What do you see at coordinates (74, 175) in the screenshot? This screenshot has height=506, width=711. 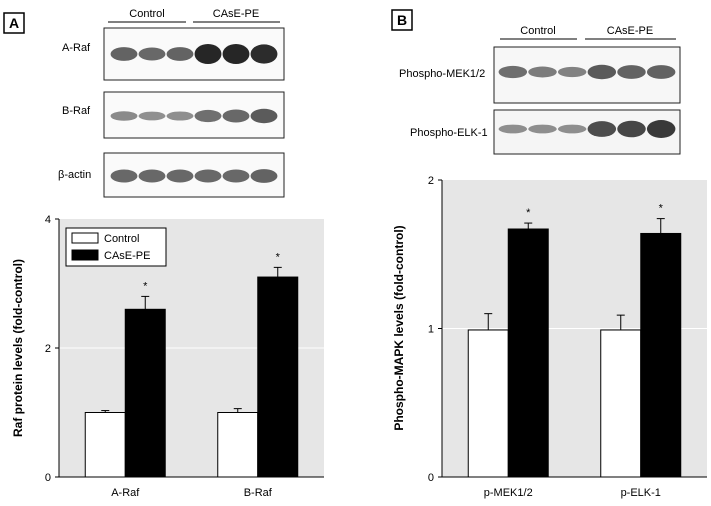 I see `panel-a-blot-label-beta-actin: β-actin` at bounding box center [74, 175].